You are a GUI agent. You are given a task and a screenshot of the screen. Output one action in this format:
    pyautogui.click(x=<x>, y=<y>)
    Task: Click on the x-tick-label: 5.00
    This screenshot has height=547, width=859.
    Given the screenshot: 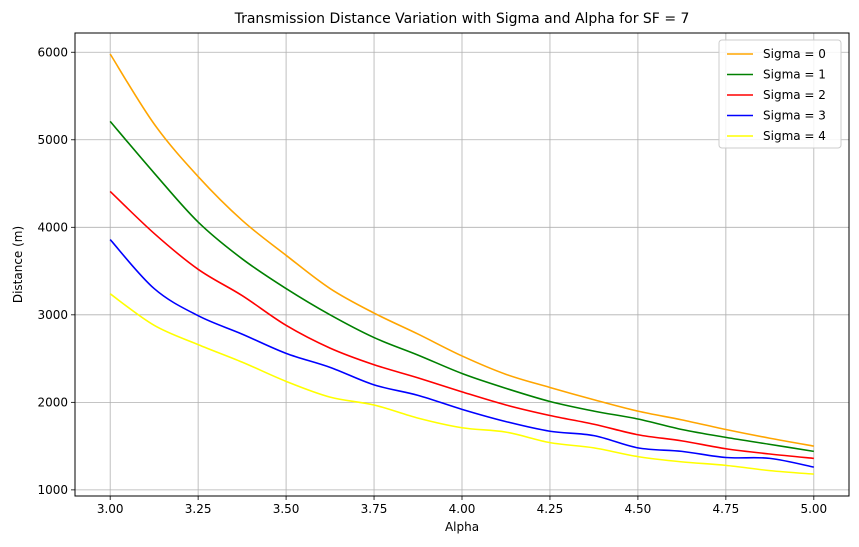 What is the action you would take?
    pyautogui.click(x=813, y=509)
    